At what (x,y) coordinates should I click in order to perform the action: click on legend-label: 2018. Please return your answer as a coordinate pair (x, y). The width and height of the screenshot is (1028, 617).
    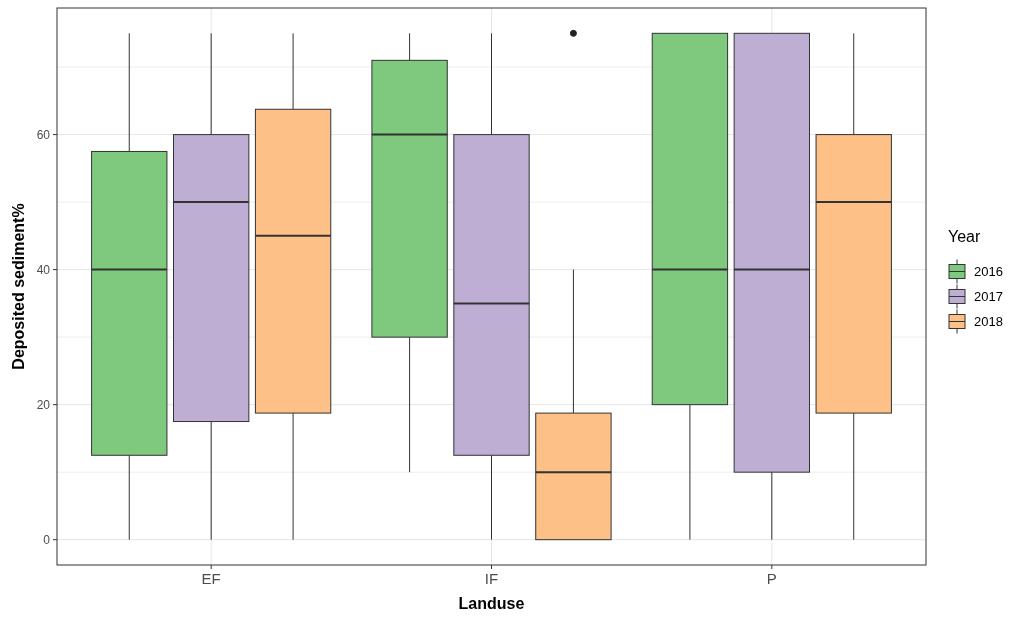
    Looking at the image, I should click on (988, 322).